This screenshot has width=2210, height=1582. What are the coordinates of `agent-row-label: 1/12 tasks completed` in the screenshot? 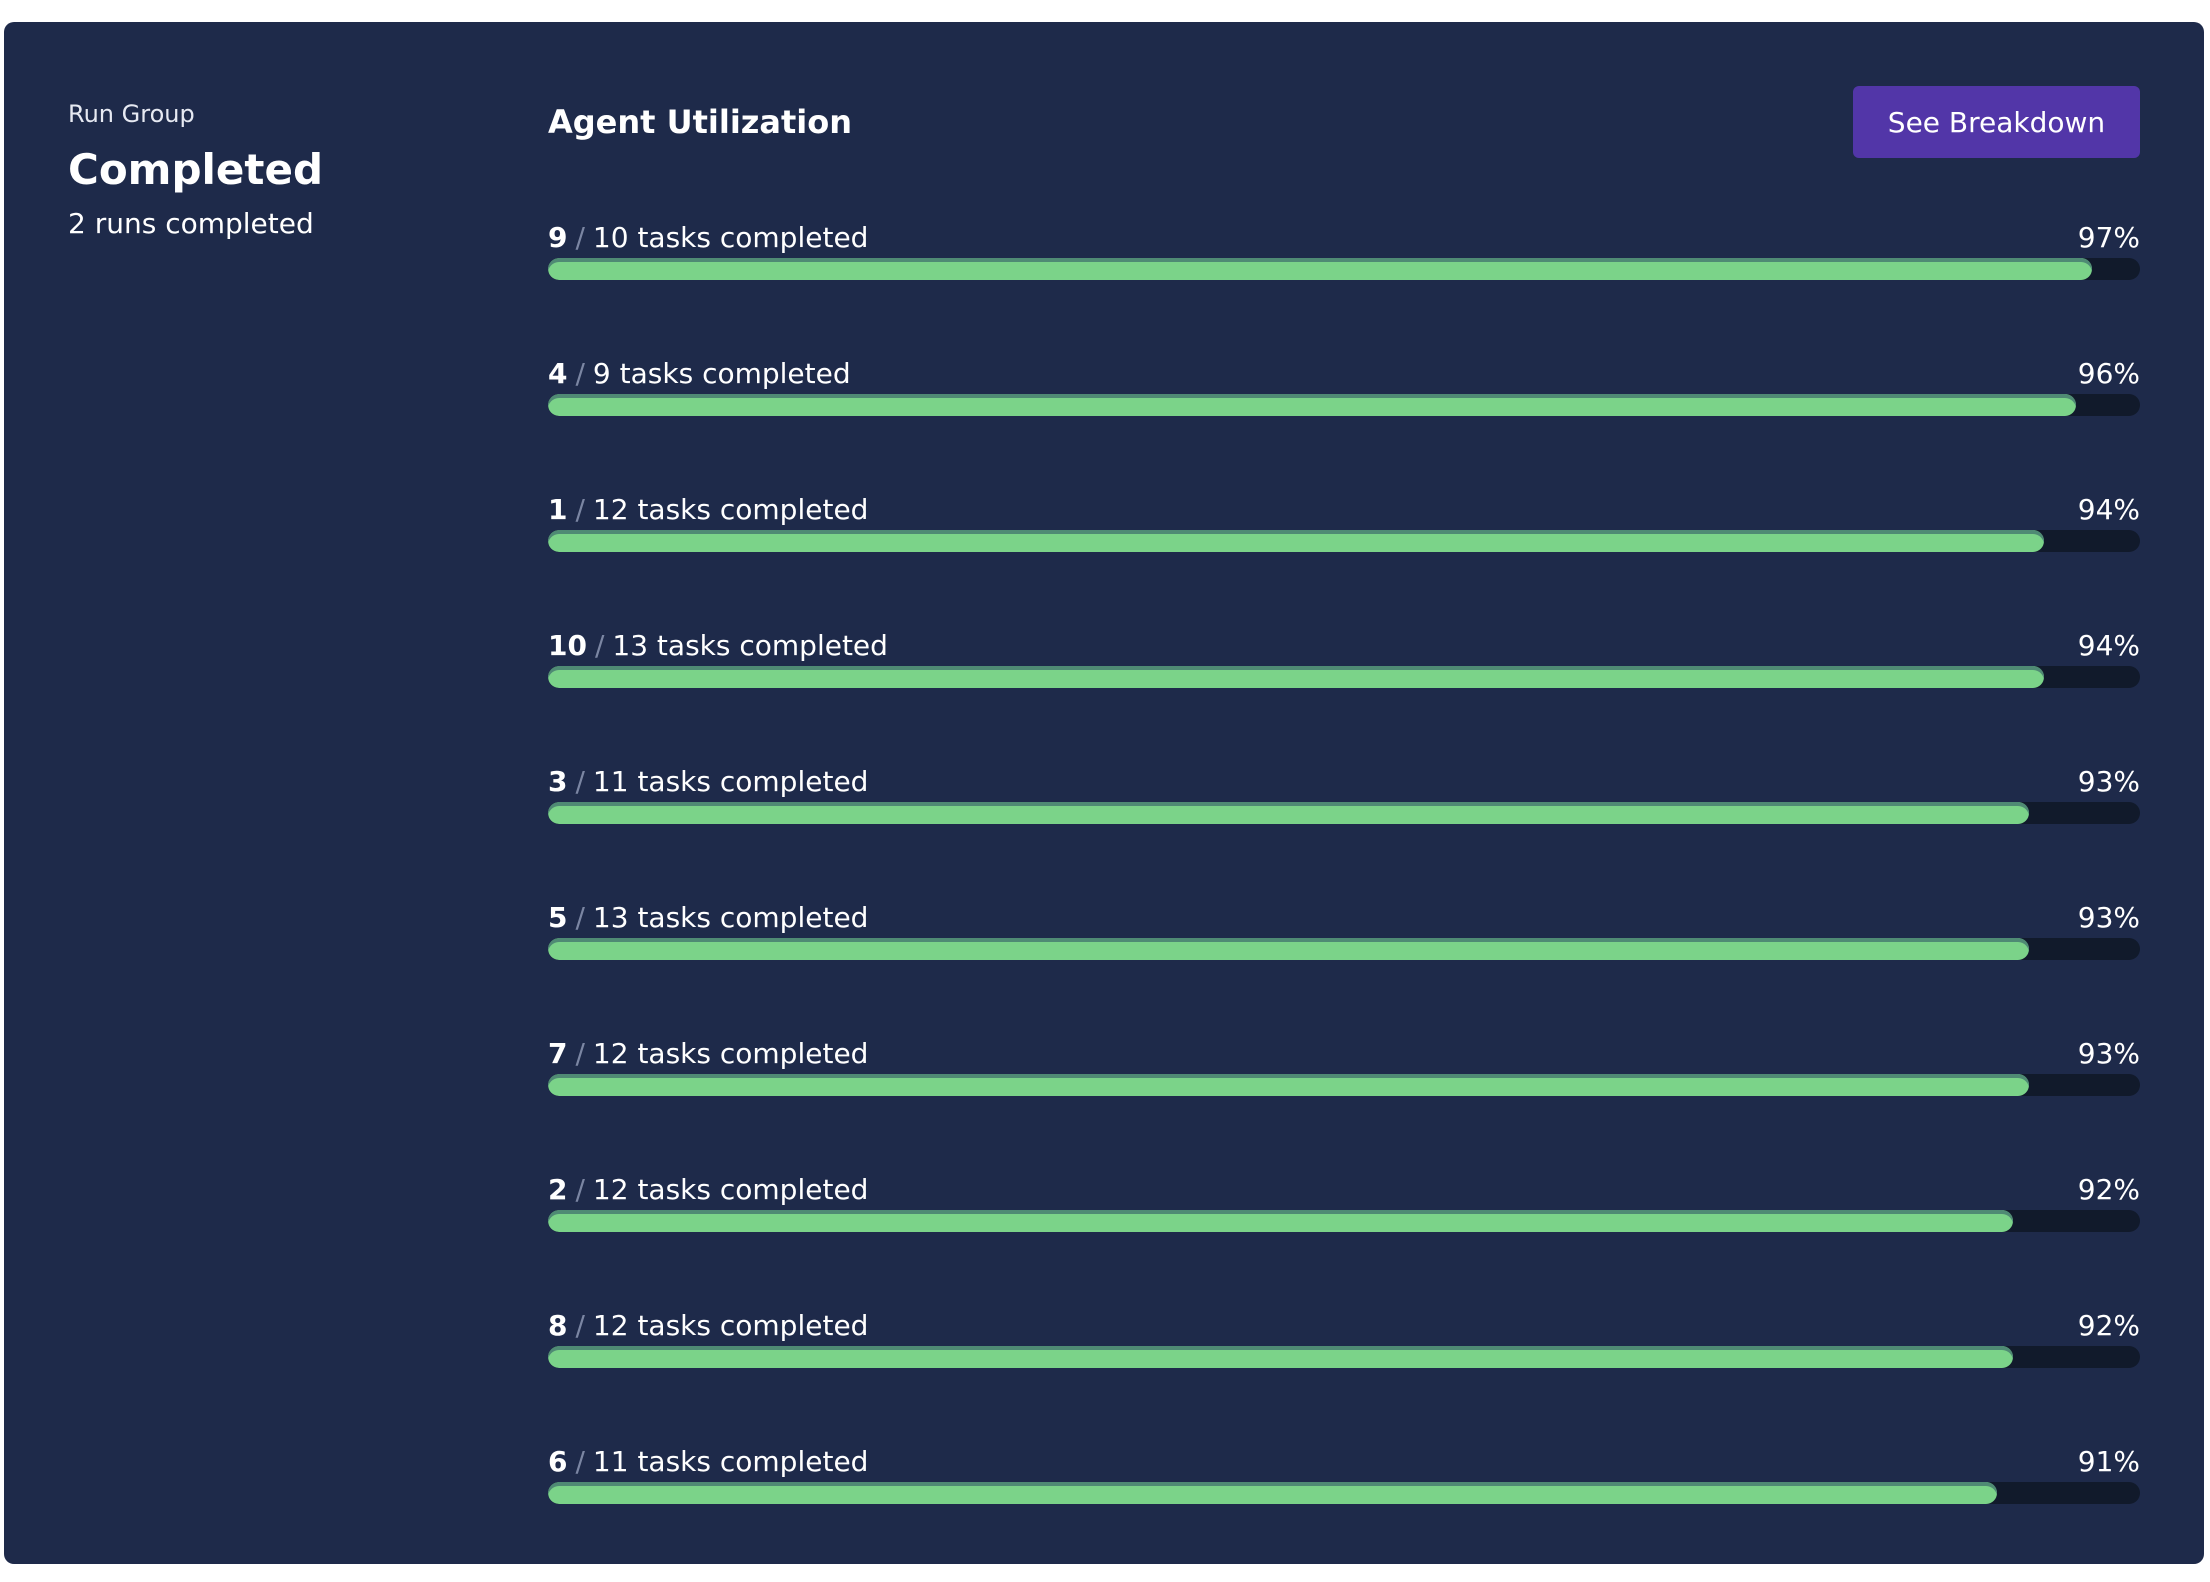 It's located at (708, 510).